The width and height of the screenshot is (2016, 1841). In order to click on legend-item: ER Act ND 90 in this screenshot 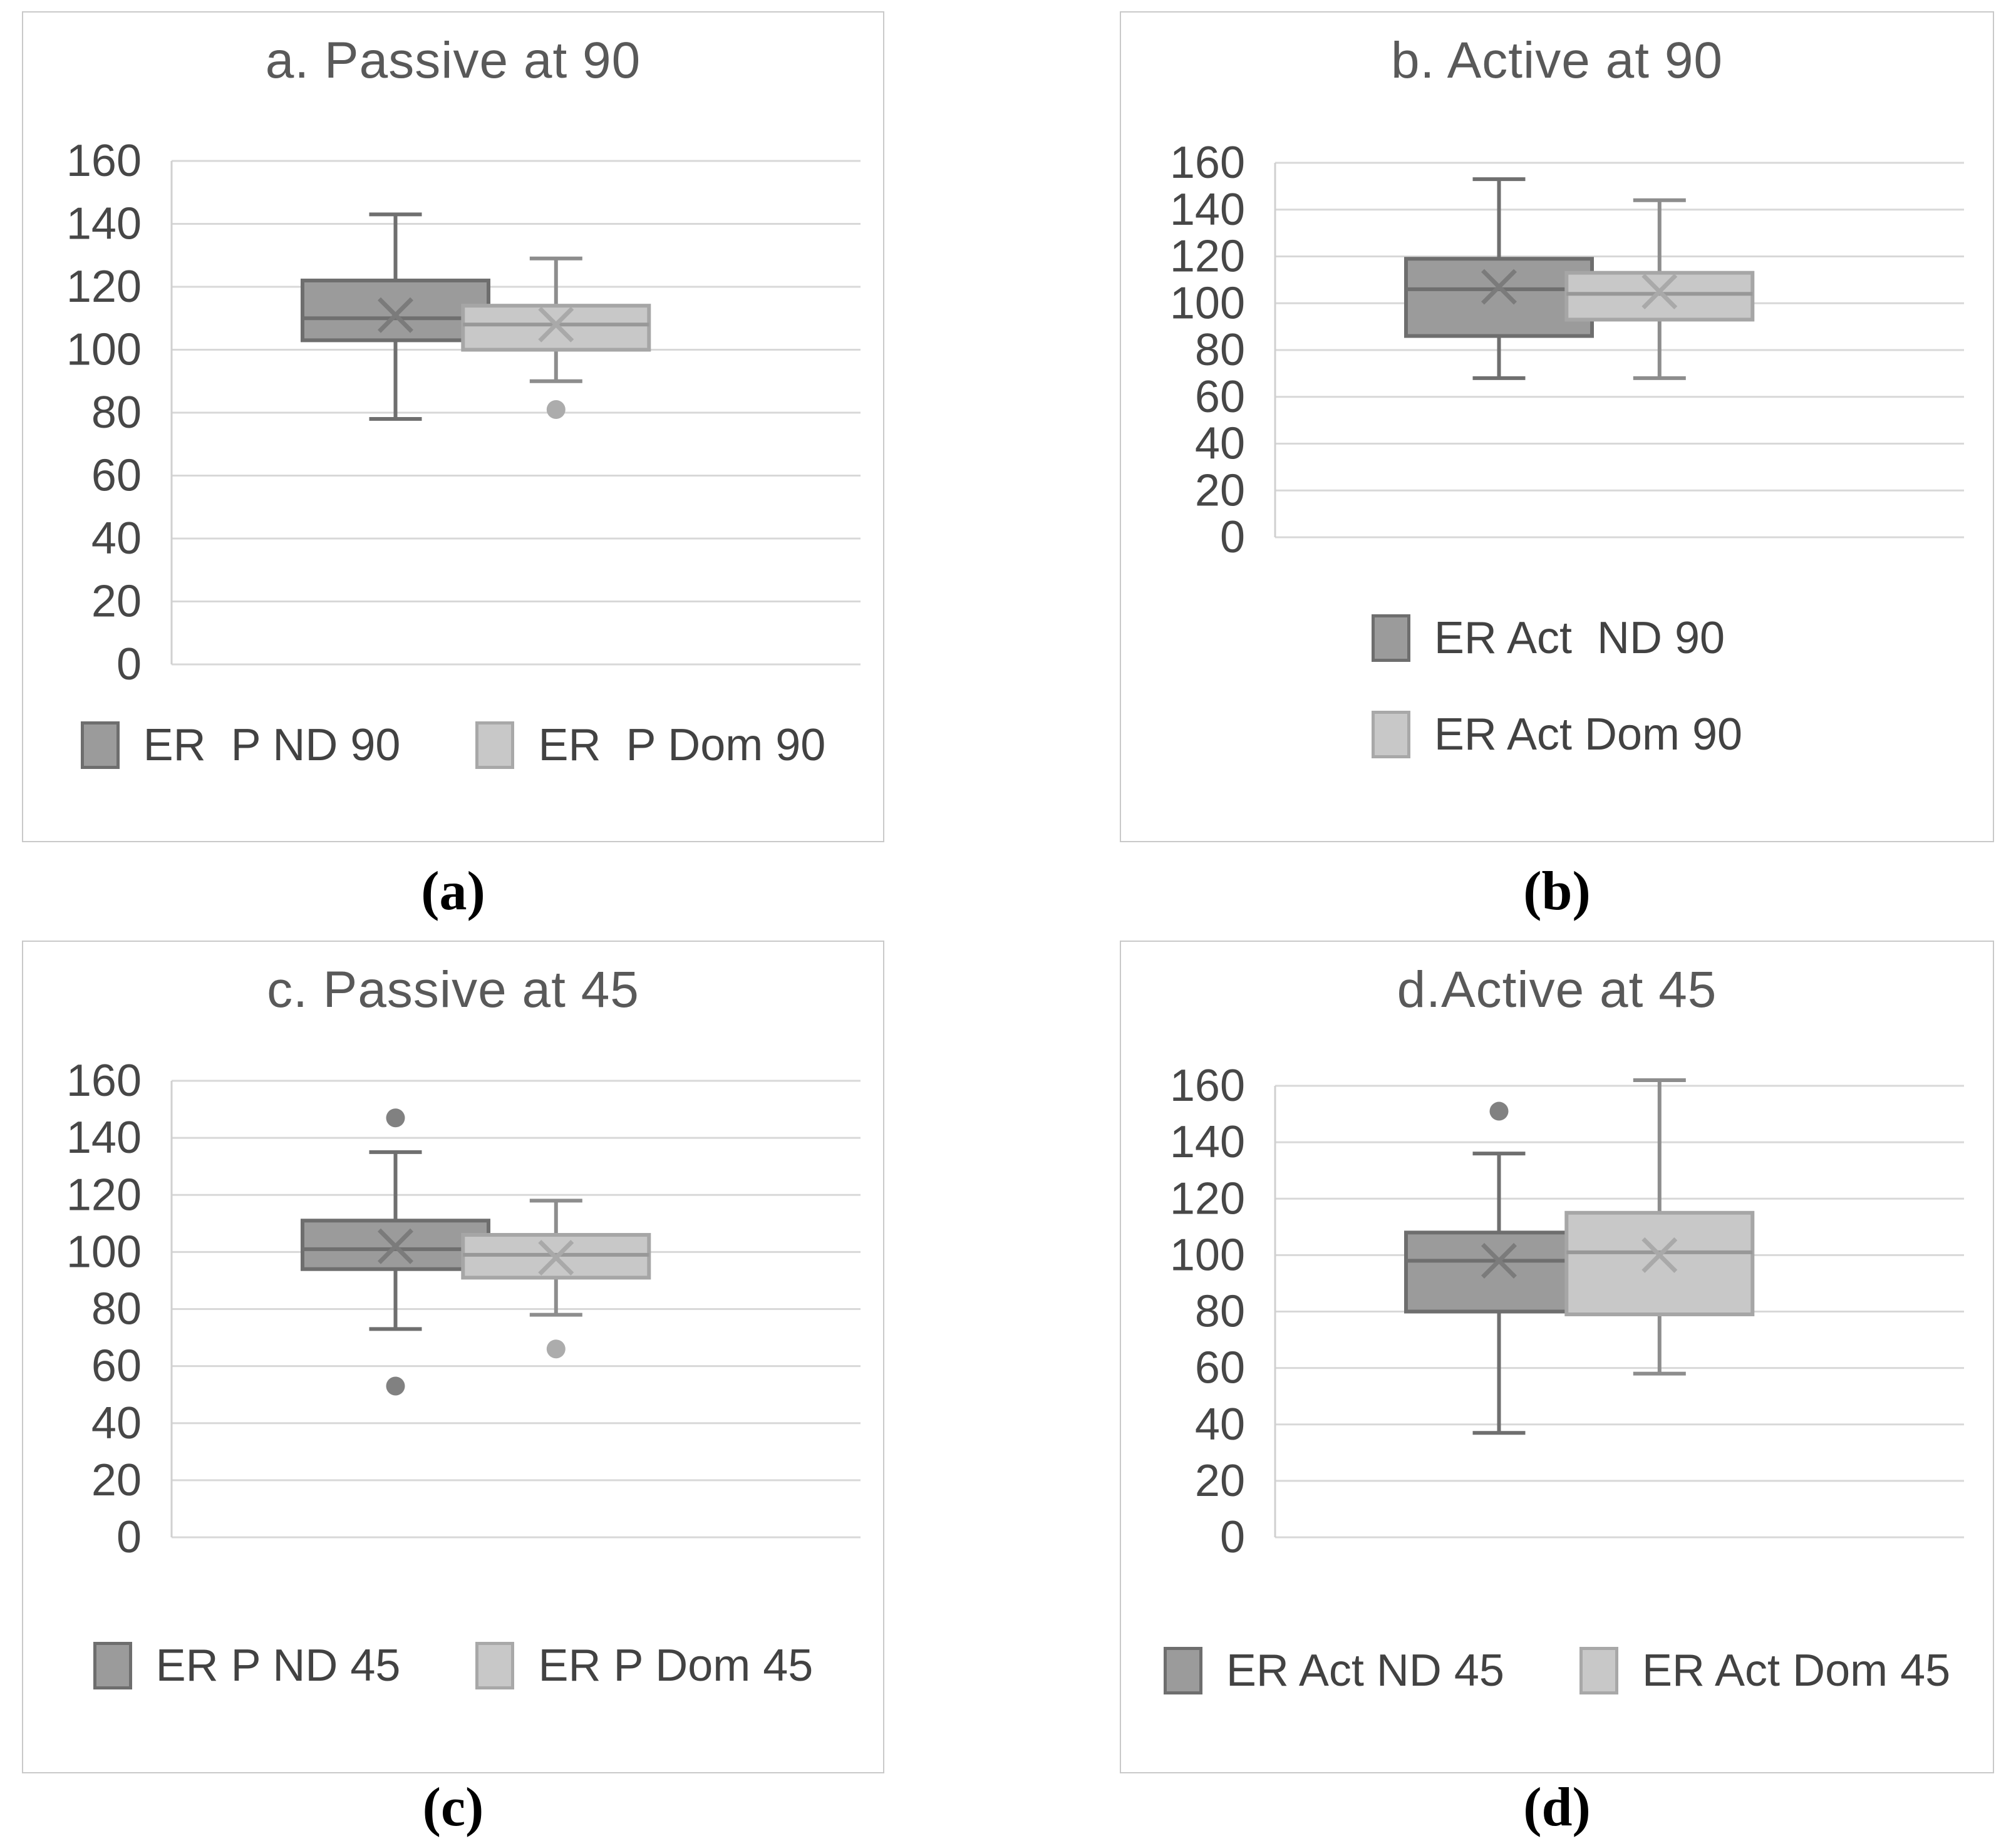, I will do `click(1548, 638)`.